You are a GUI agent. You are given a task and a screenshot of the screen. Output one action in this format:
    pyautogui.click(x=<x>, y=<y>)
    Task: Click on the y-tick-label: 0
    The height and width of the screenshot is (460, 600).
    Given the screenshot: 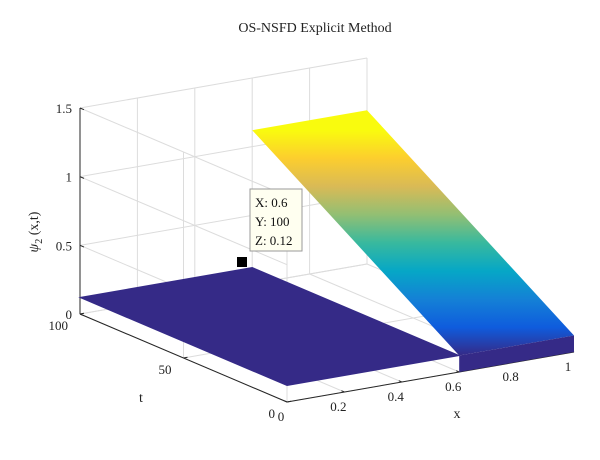 What is the action you would take?
    pyautogui.click(x=272, y=413)
    